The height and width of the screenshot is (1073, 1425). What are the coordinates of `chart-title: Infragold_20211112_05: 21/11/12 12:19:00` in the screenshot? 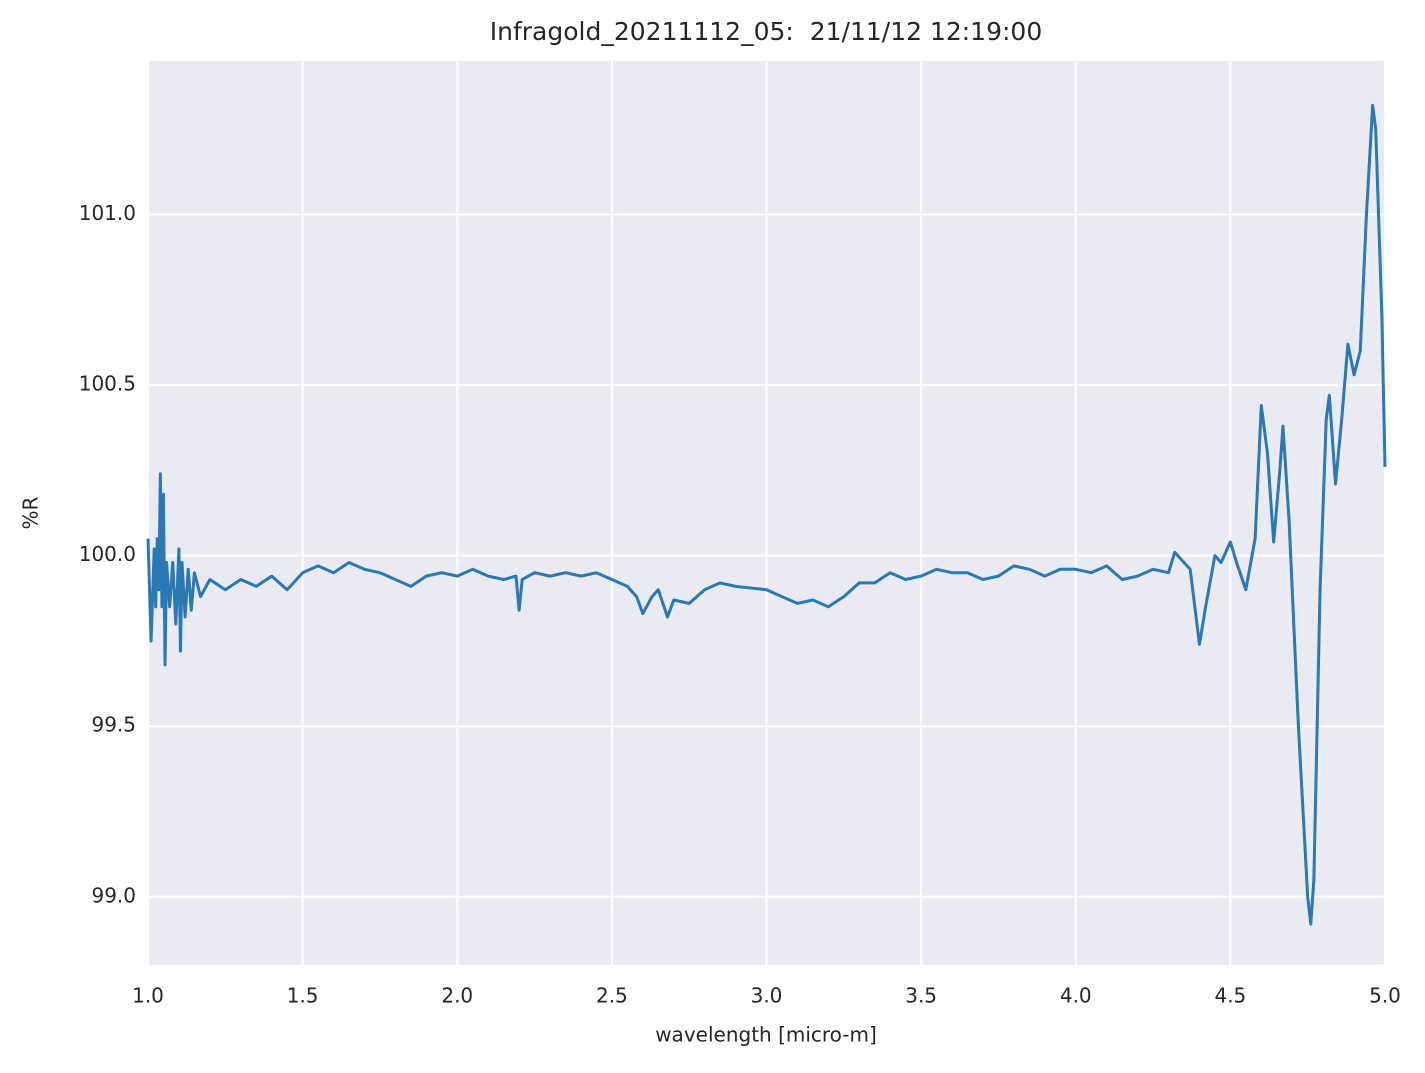 It's located at (766, 31).